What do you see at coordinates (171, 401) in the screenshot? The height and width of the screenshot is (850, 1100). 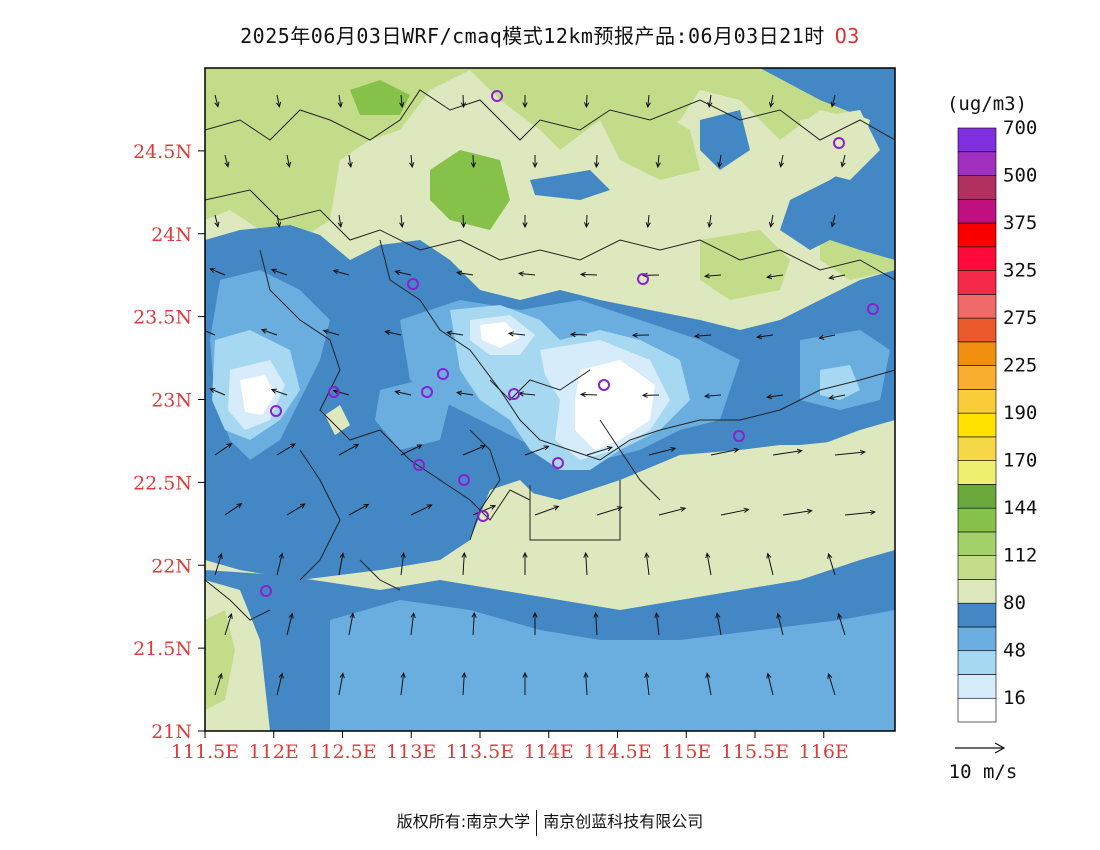 I see `lat-tick-label: 23N` at bounding box center [171, 401].